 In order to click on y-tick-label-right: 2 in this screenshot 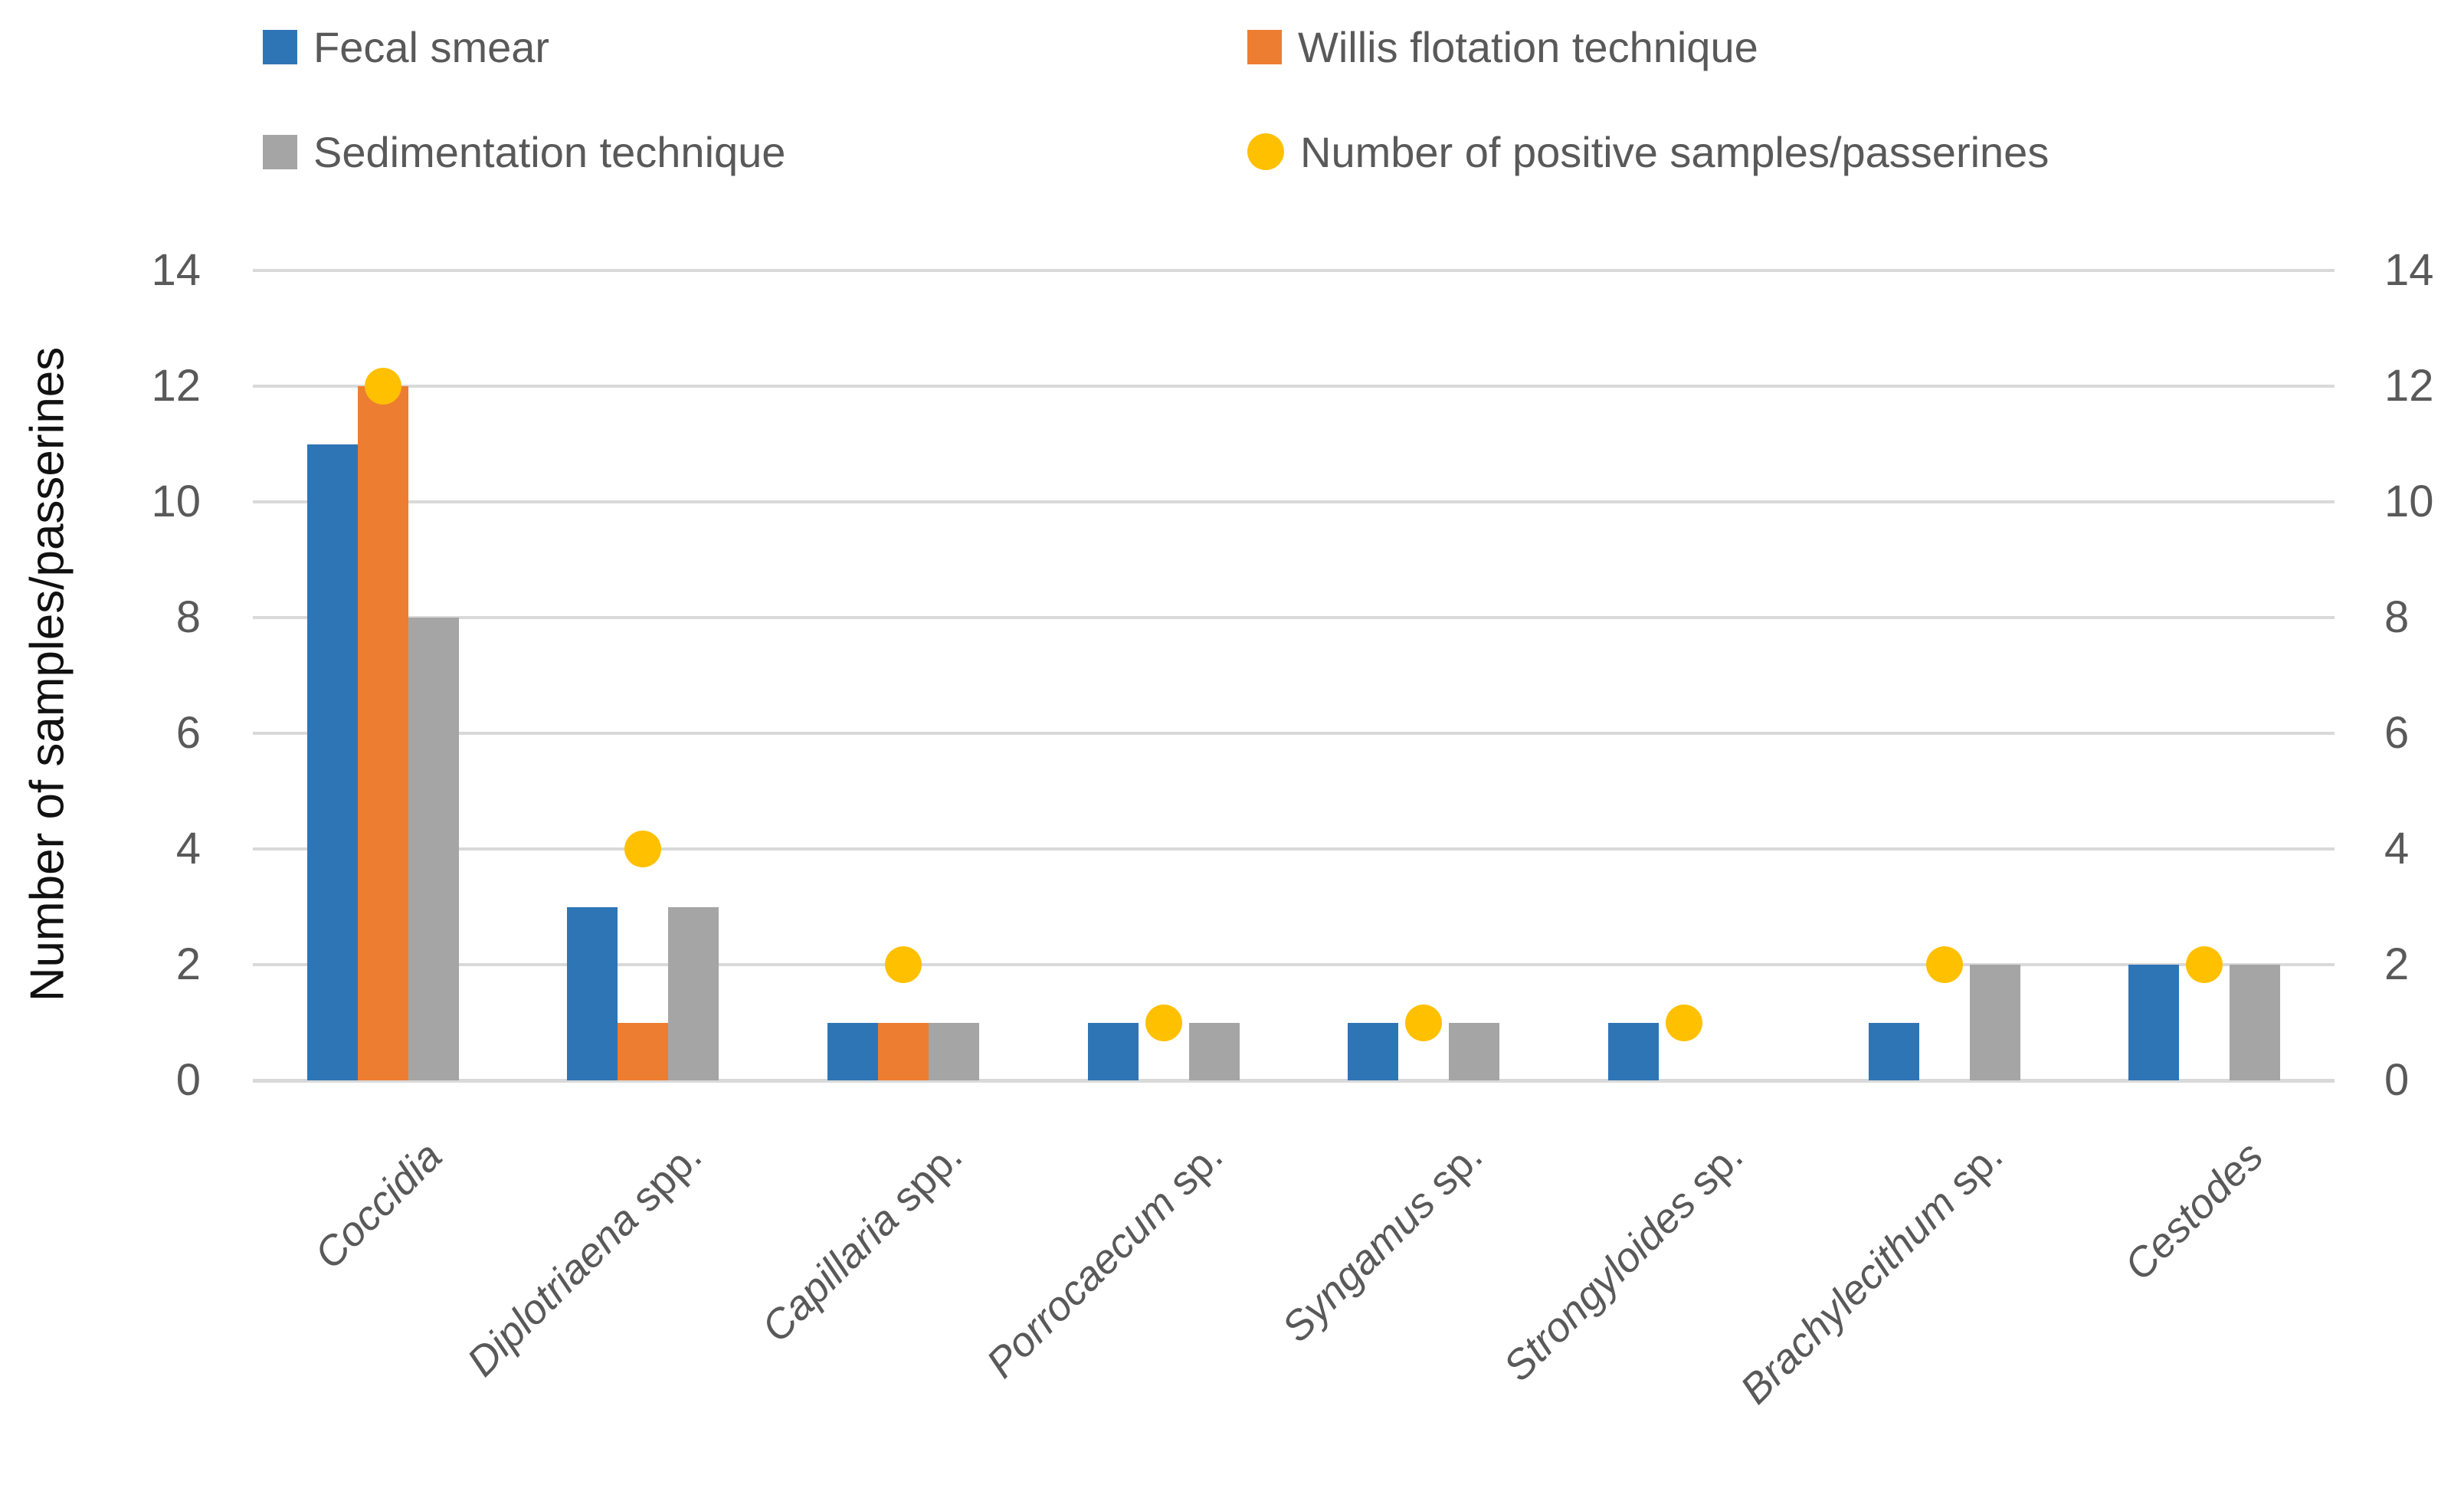, I will do `click(2397, 964)`.